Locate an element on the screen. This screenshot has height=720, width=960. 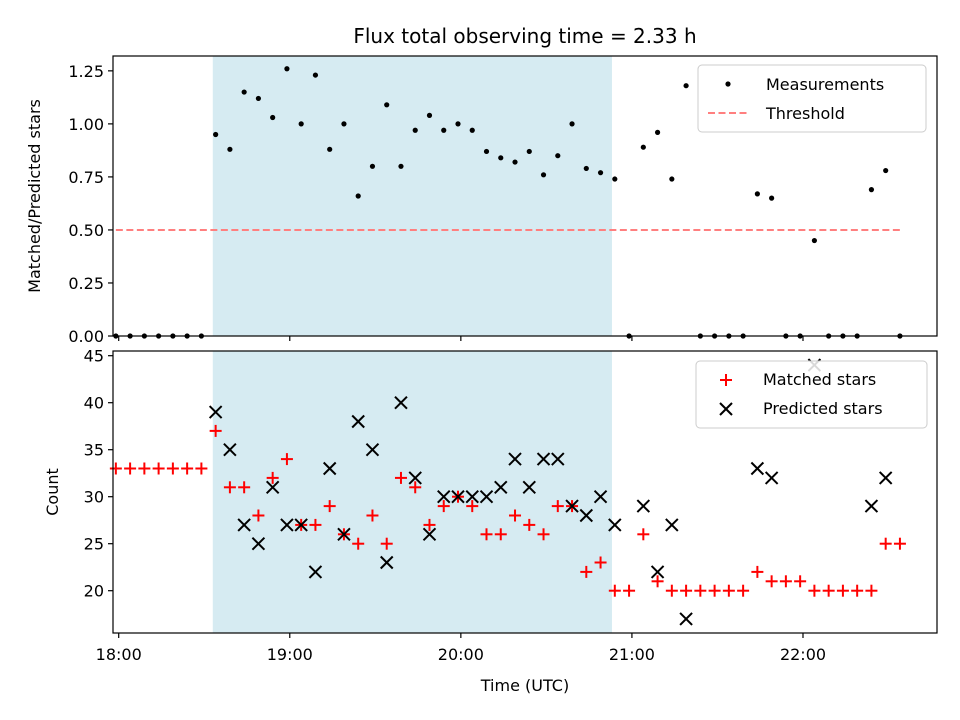
top-legend: Measurements Threshold is located at coordinates (812, 98).